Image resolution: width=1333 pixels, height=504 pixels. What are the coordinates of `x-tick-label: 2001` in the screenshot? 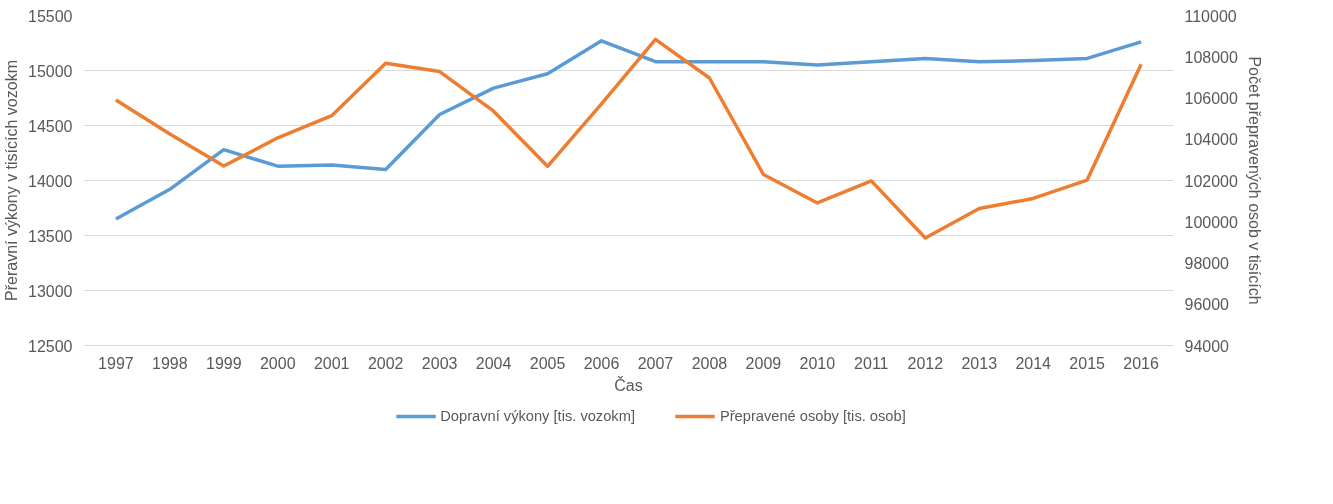 It's located at (331, 363).